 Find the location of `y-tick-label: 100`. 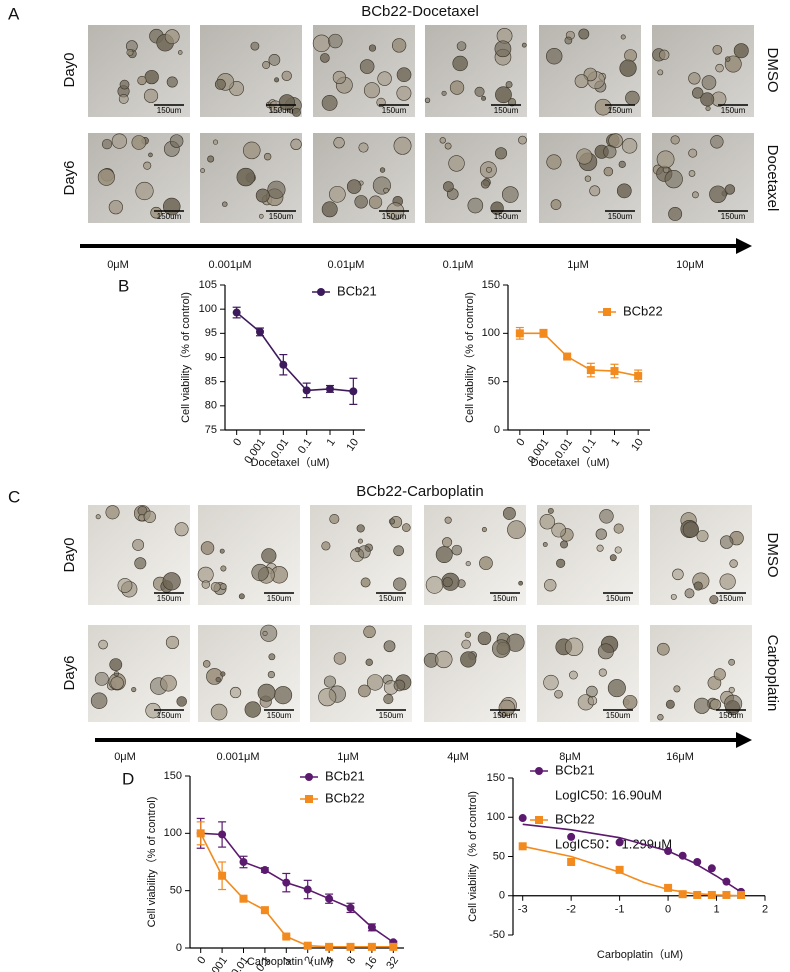

y-tick-label: 100 is located at coordinates (173, 833).